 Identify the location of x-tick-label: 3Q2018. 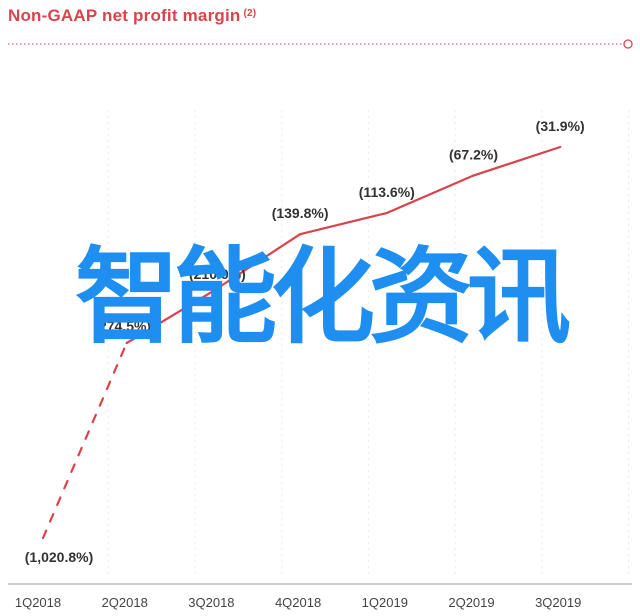
(211, 602).